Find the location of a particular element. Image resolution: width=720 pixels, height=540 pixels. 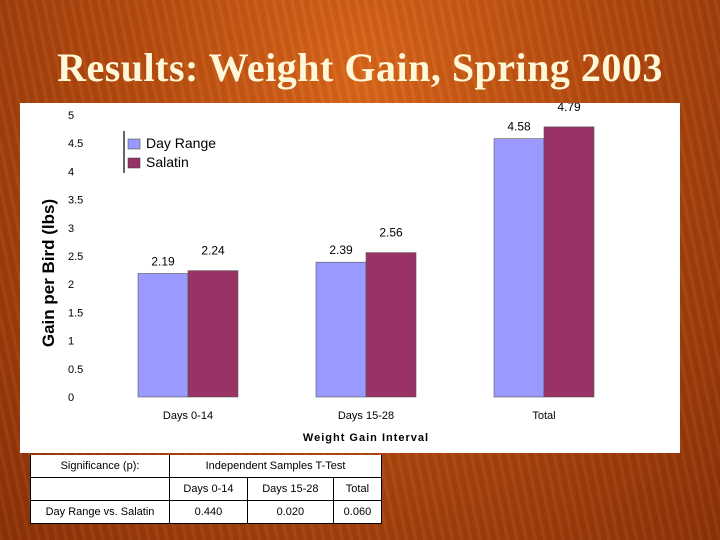

legend-label-day-range: Day Range is located at coordinates (181, 143).